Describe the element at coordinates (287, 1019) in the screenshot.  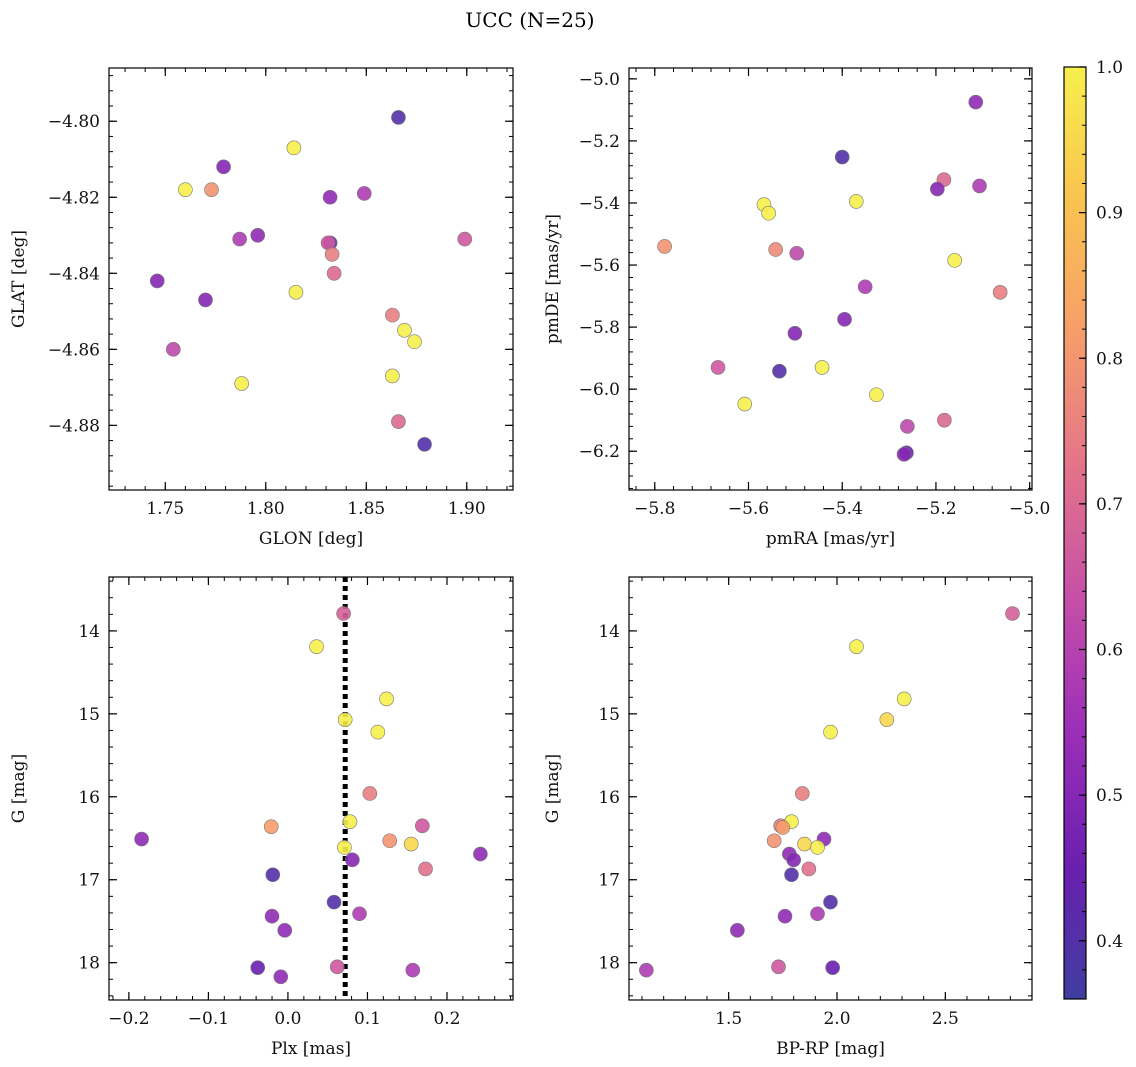
I see `x-tick-label: 0.0` at that location.